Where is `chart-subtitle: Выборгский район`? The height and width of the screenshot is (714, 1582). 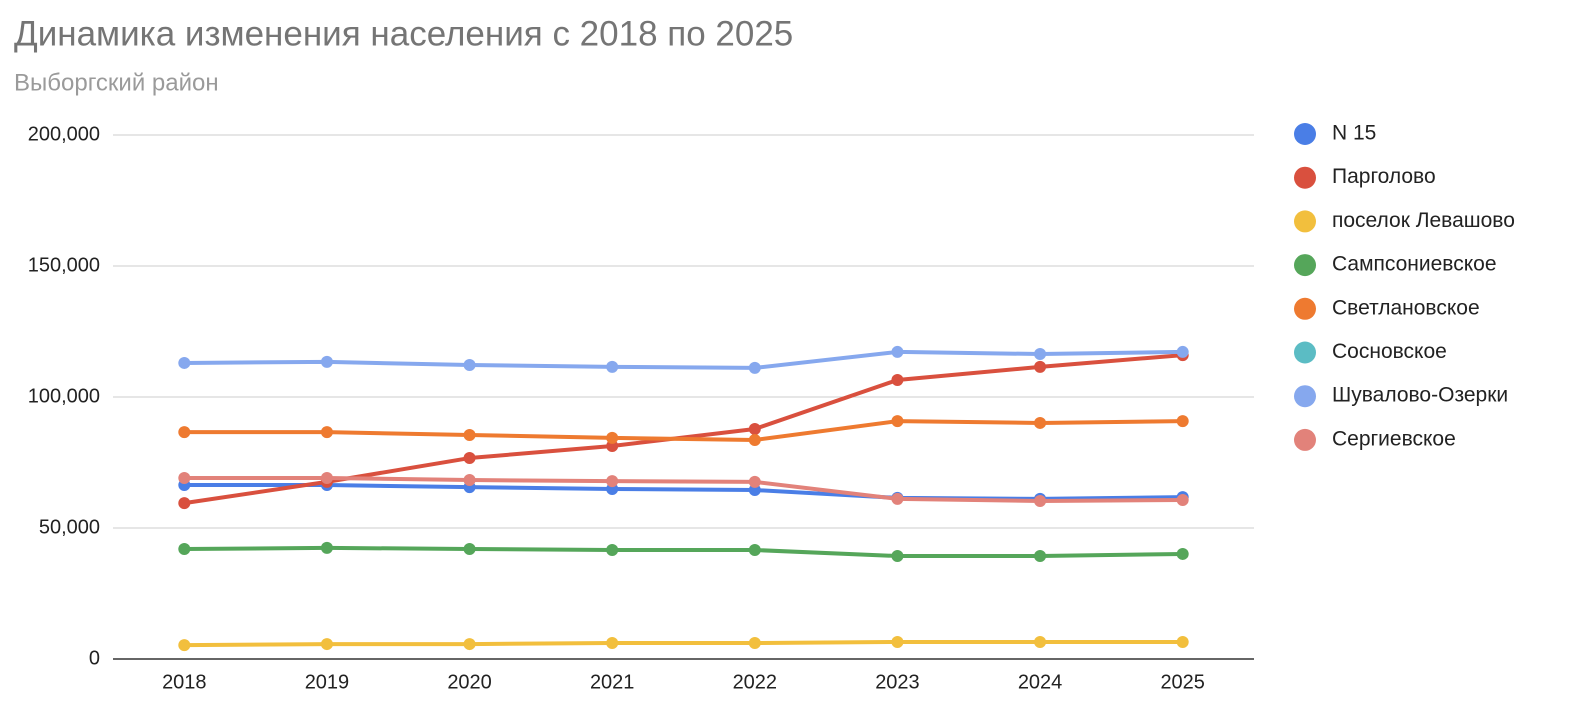
chart-subtitle: Выборгский район is located at coordinates (116, 82).